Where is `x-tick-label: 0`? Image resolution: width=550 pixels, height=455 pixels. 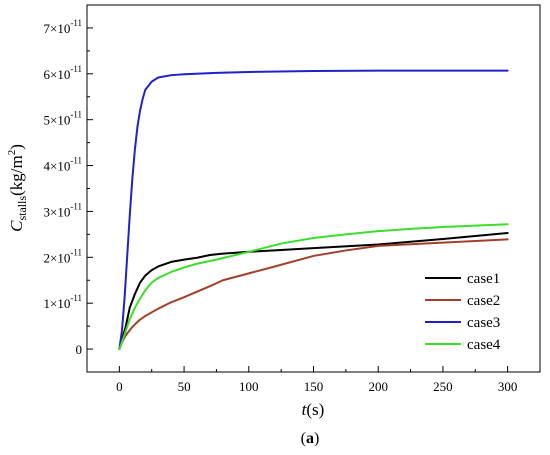 x-tick-label: 0 is located at coordinates (119, 386).